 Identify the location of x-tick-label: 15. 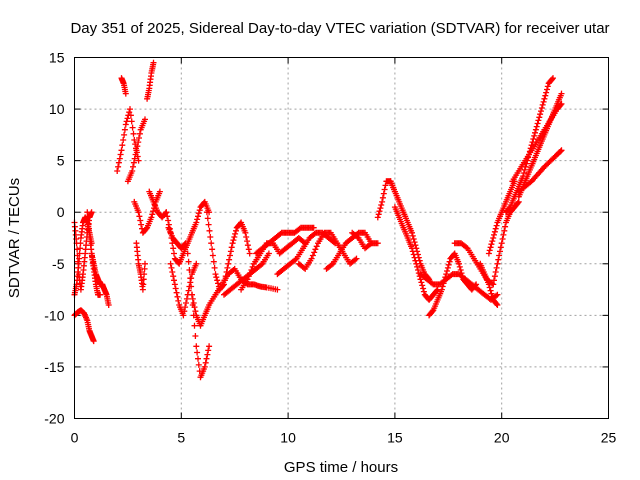
(395, 438).